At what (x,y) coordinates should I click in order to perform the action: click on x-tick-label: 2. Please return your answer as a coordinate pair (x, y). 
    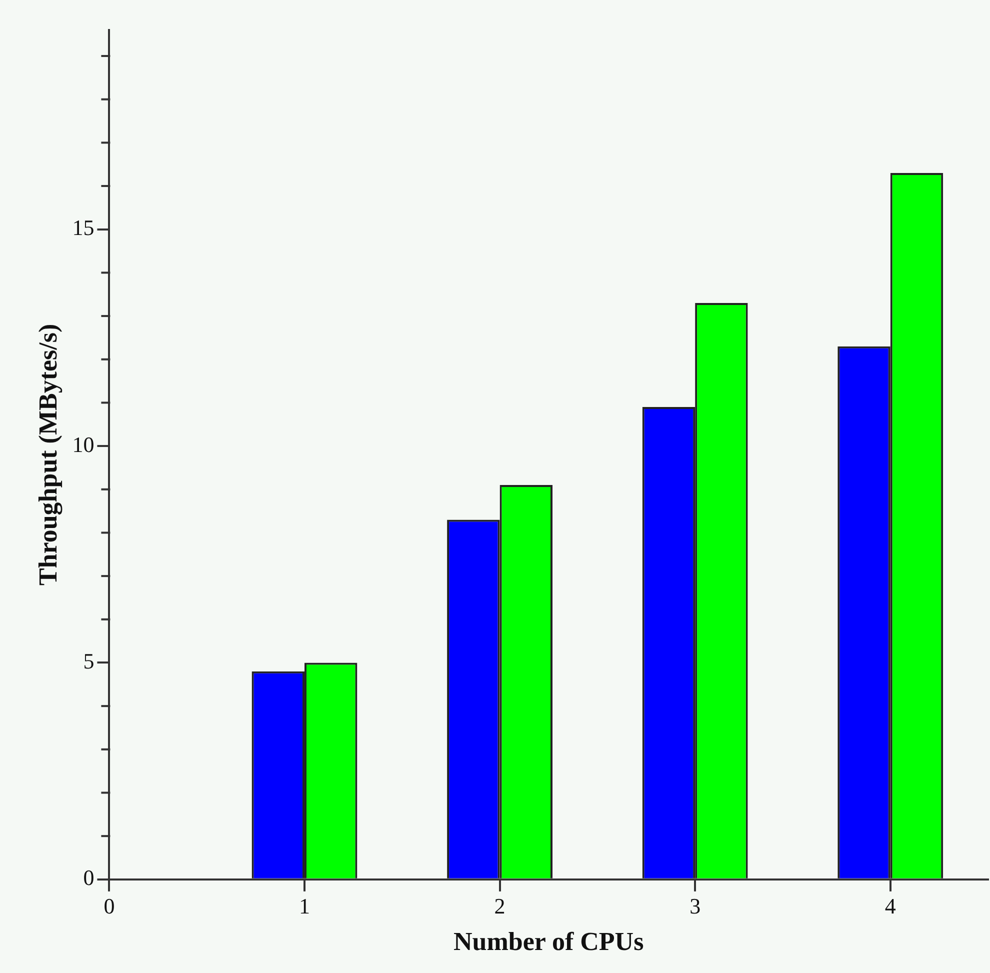
    Looking at the image, I should click on (500, 905).